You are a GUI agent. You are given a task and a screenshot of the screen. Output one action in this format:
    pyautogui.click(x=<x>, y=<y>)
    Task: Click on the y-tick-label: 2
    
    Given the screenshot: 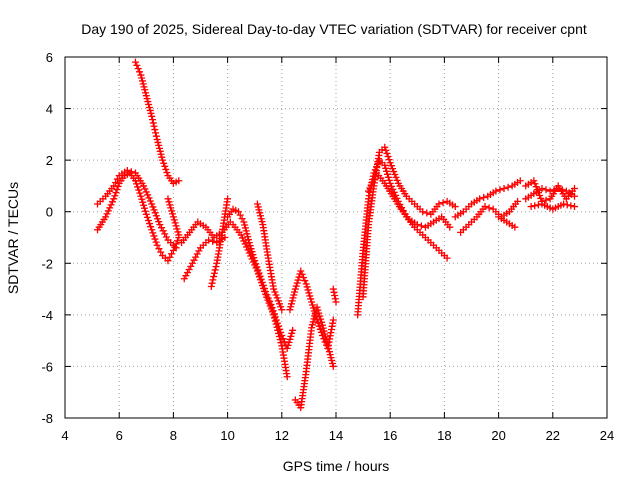 What is the action you would take?
    pyautogui.click(x=49, y=160)
    